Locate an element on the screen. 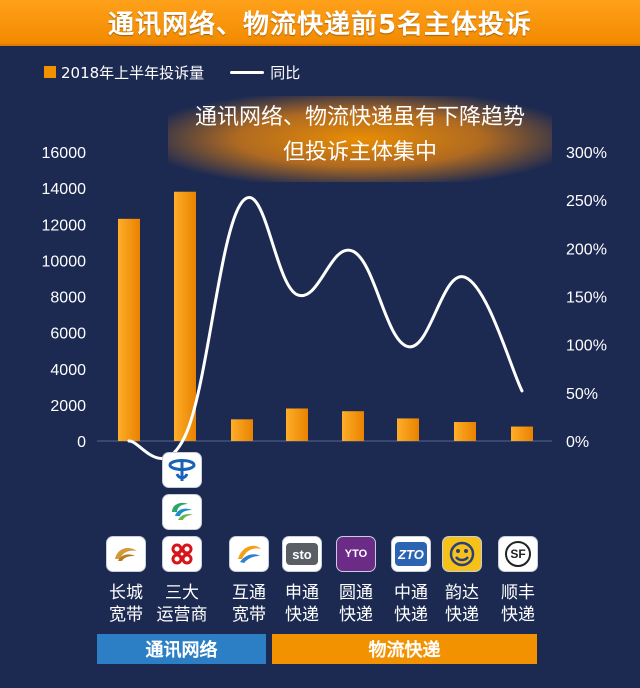  zto-logo-text: ZTO is located at coordinates (411, 554).